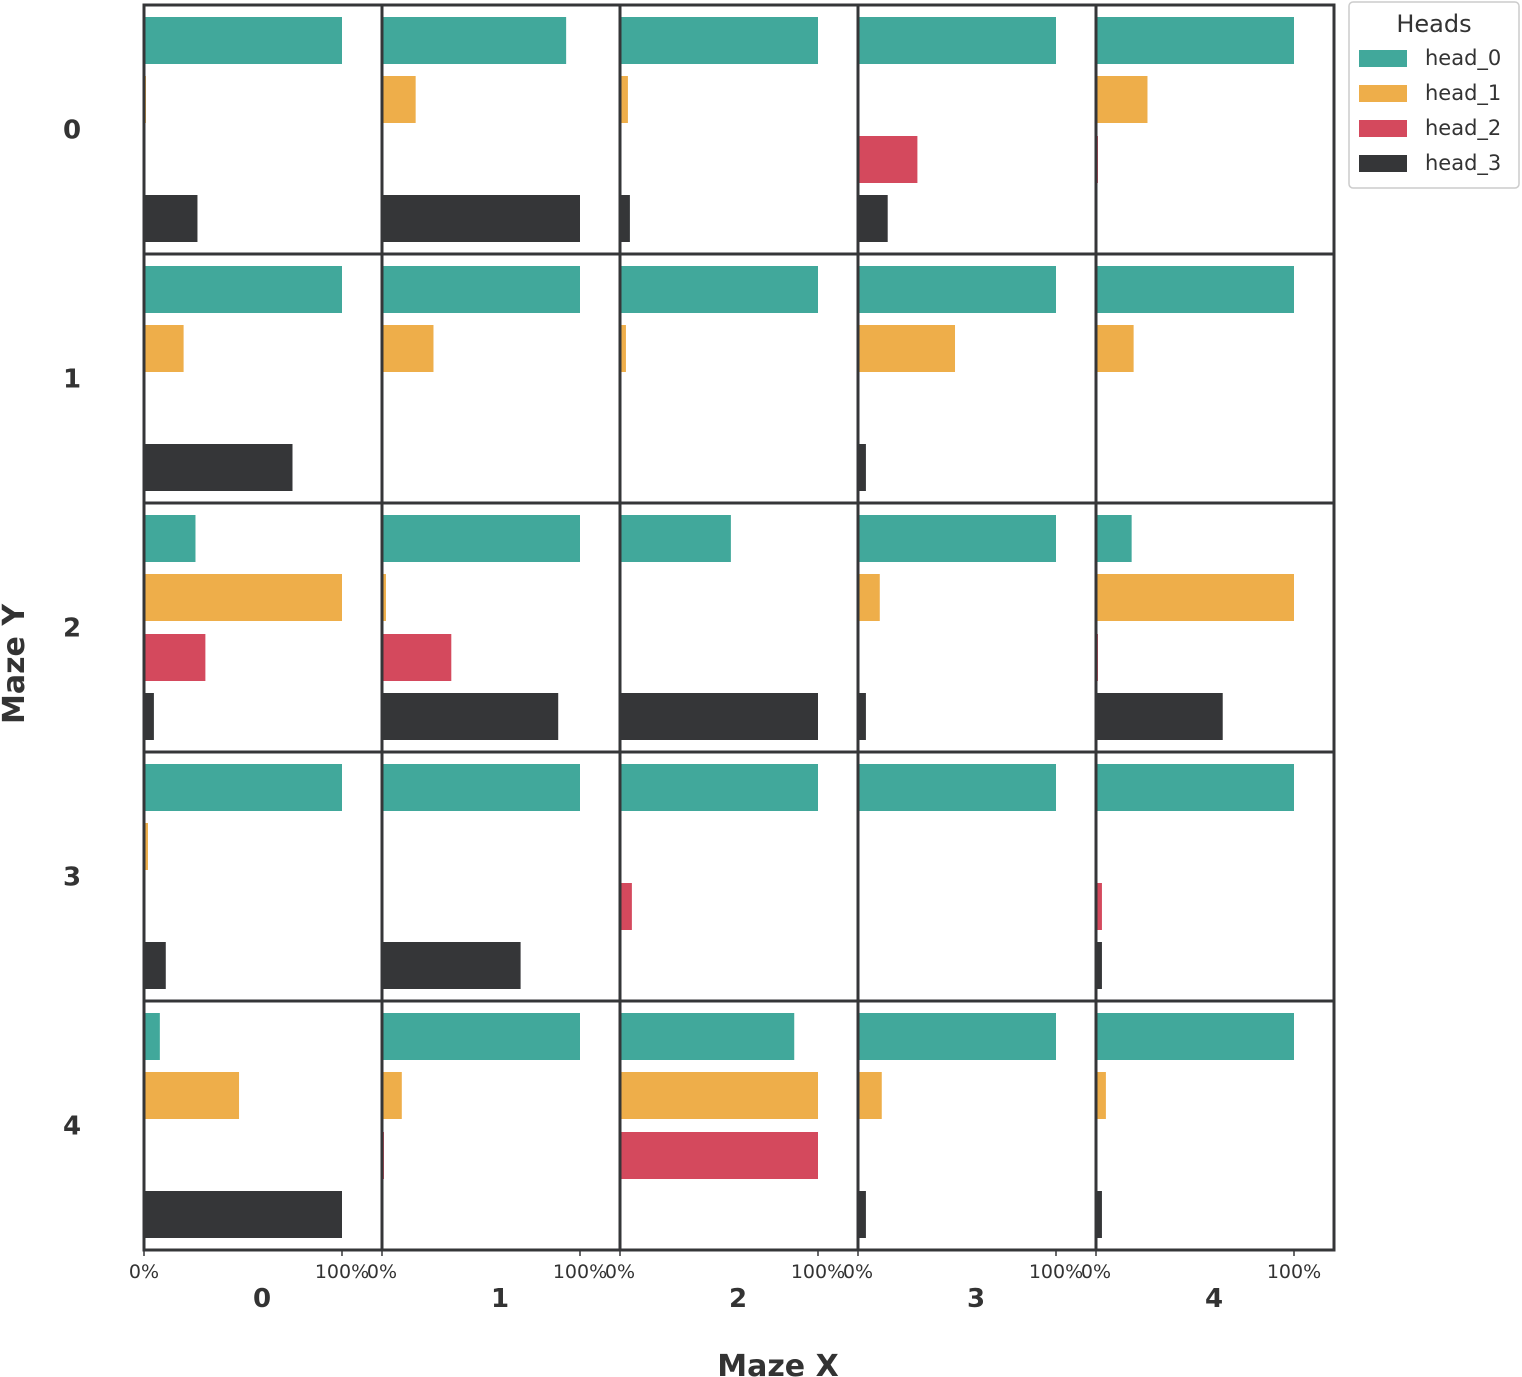 Image resolution: width=1522 pixels, height=1377 pixels. I want to click on y-axis-title: Maze Y, so click(16, 663).